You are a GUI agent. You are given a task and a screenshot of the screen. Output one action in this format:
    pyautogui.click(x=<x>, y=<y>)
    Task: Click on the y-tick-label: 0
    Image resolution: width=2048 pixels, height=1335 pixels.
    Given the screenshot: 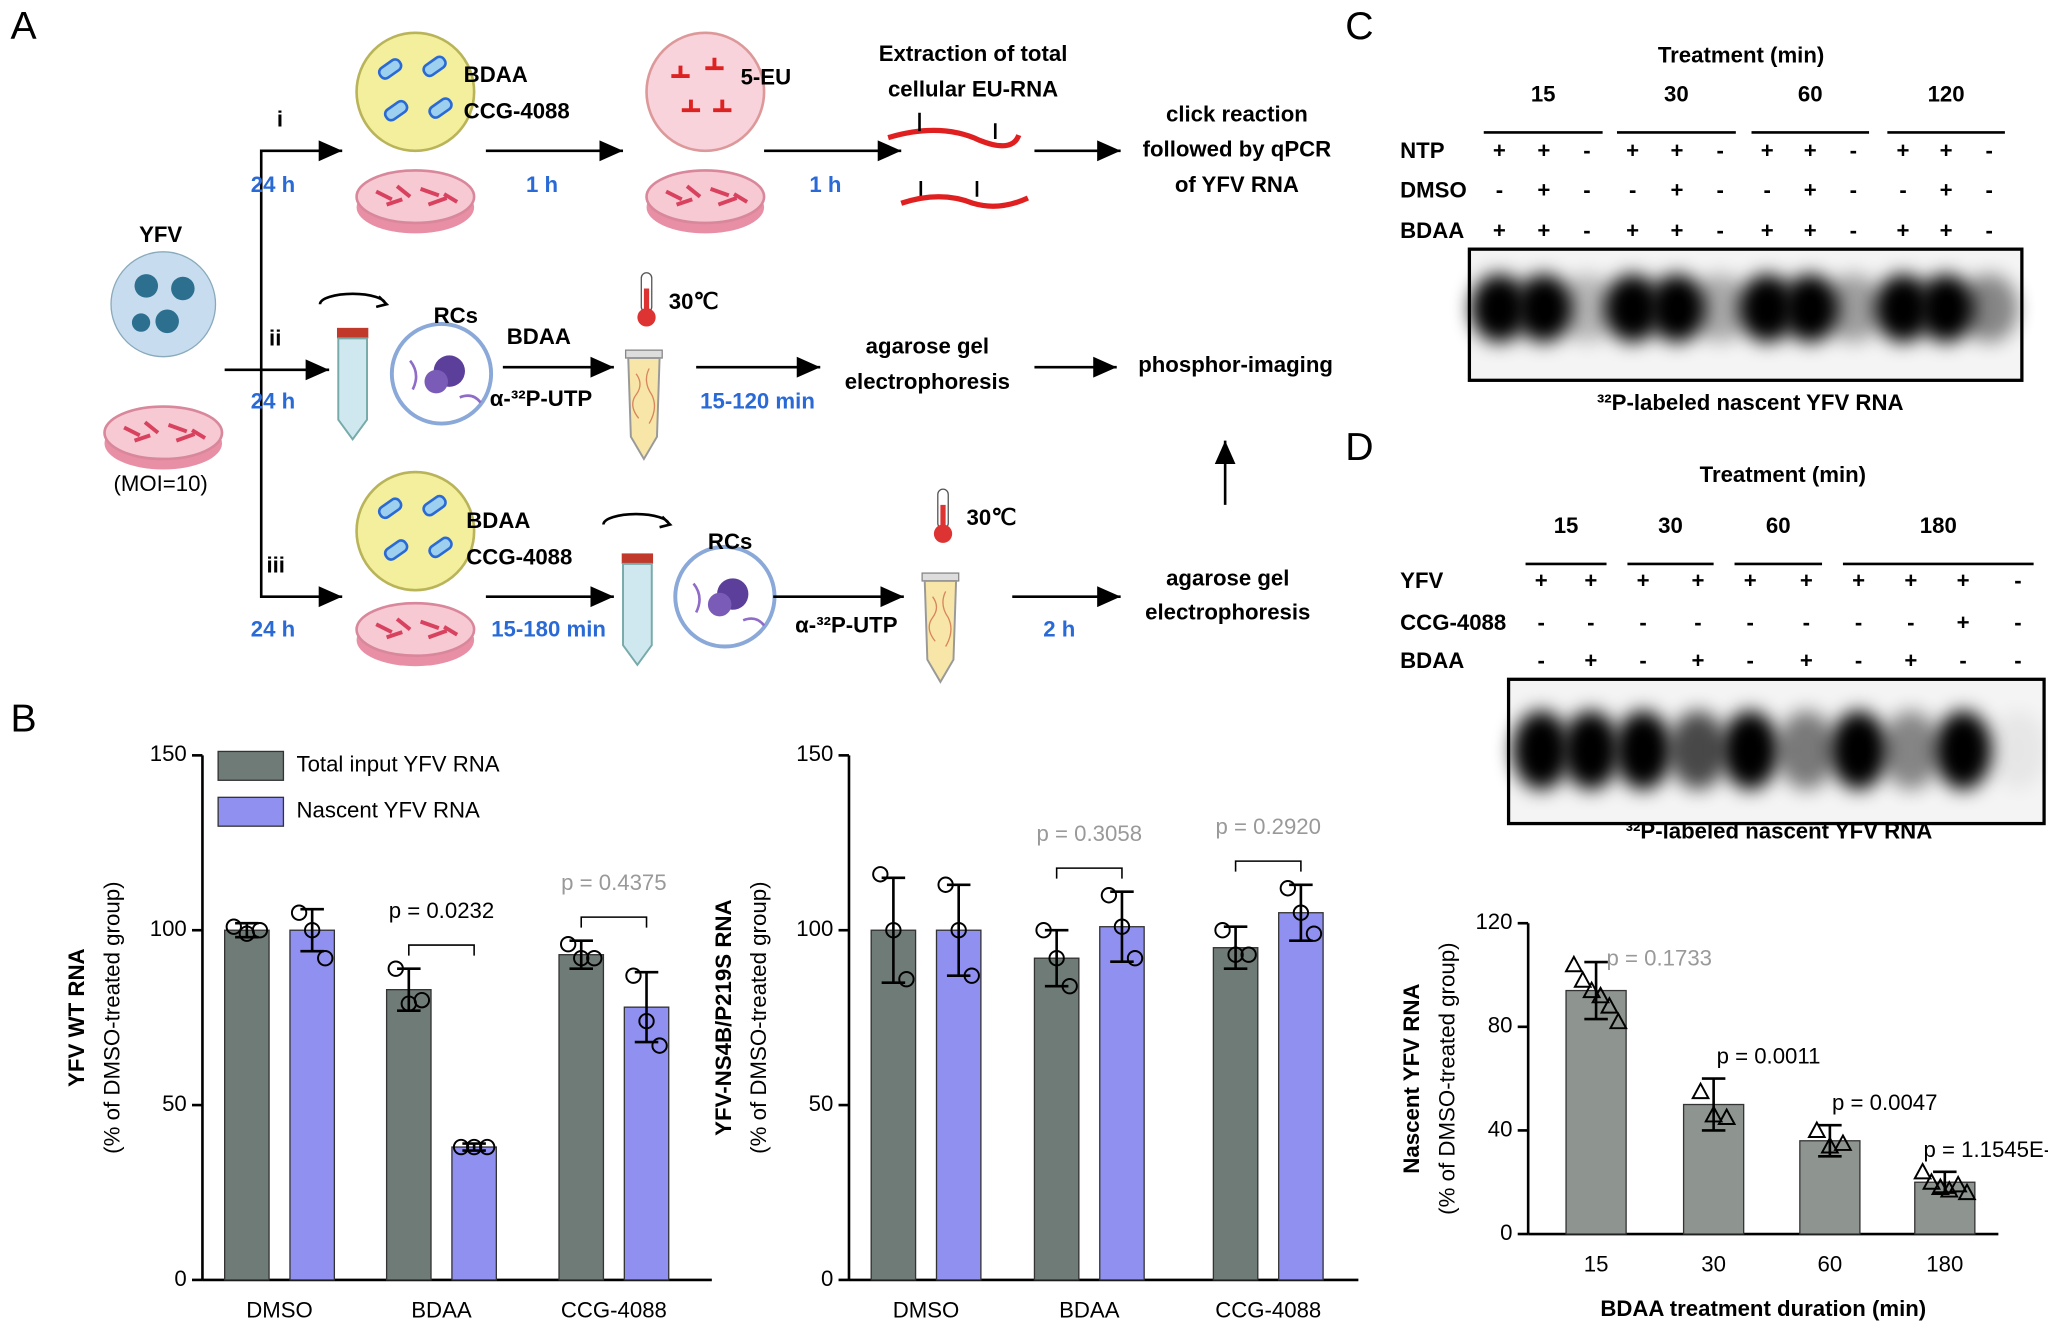 What is the action you would take?
    pyautogui.click(x=827, y=1278)
    